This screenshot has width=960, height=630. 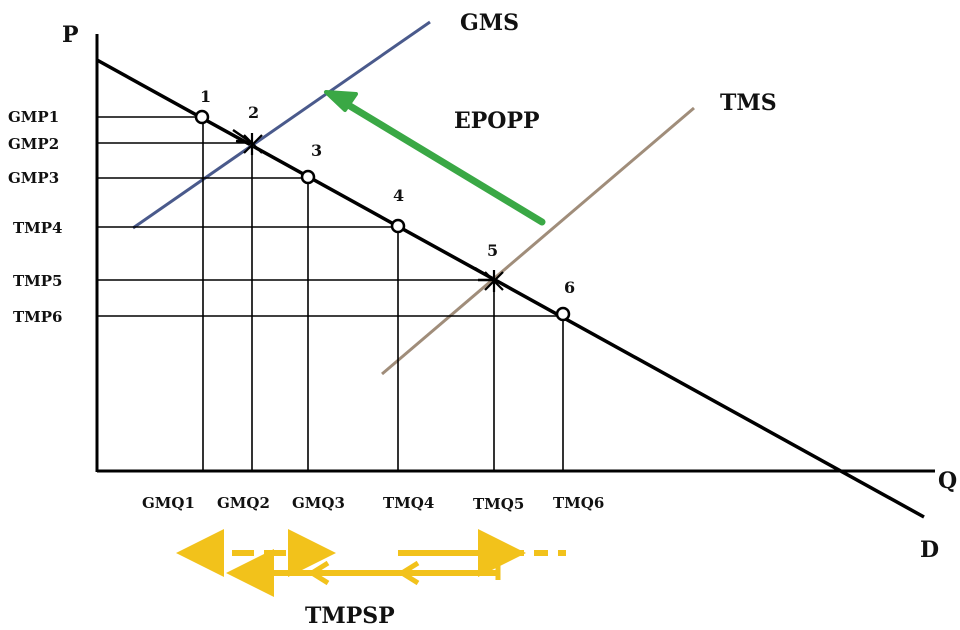 I want to click on quantity-tick-gmq1: GMQ1, so click(x=168, y=503).